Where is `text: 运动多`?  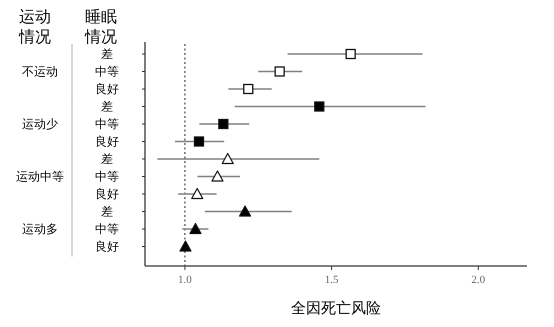 text: 运动多 is located at coordinates (40, 229).